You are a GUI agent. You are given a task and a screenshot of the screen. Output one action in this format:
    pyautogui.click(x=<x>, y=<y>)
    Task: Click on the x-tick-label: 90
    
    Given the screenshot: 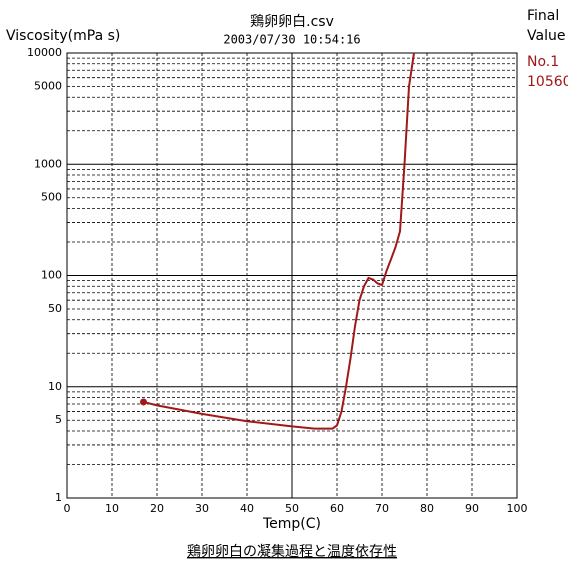 What is the action you would take?
    pyautogui.click(x=472, y=508)
    